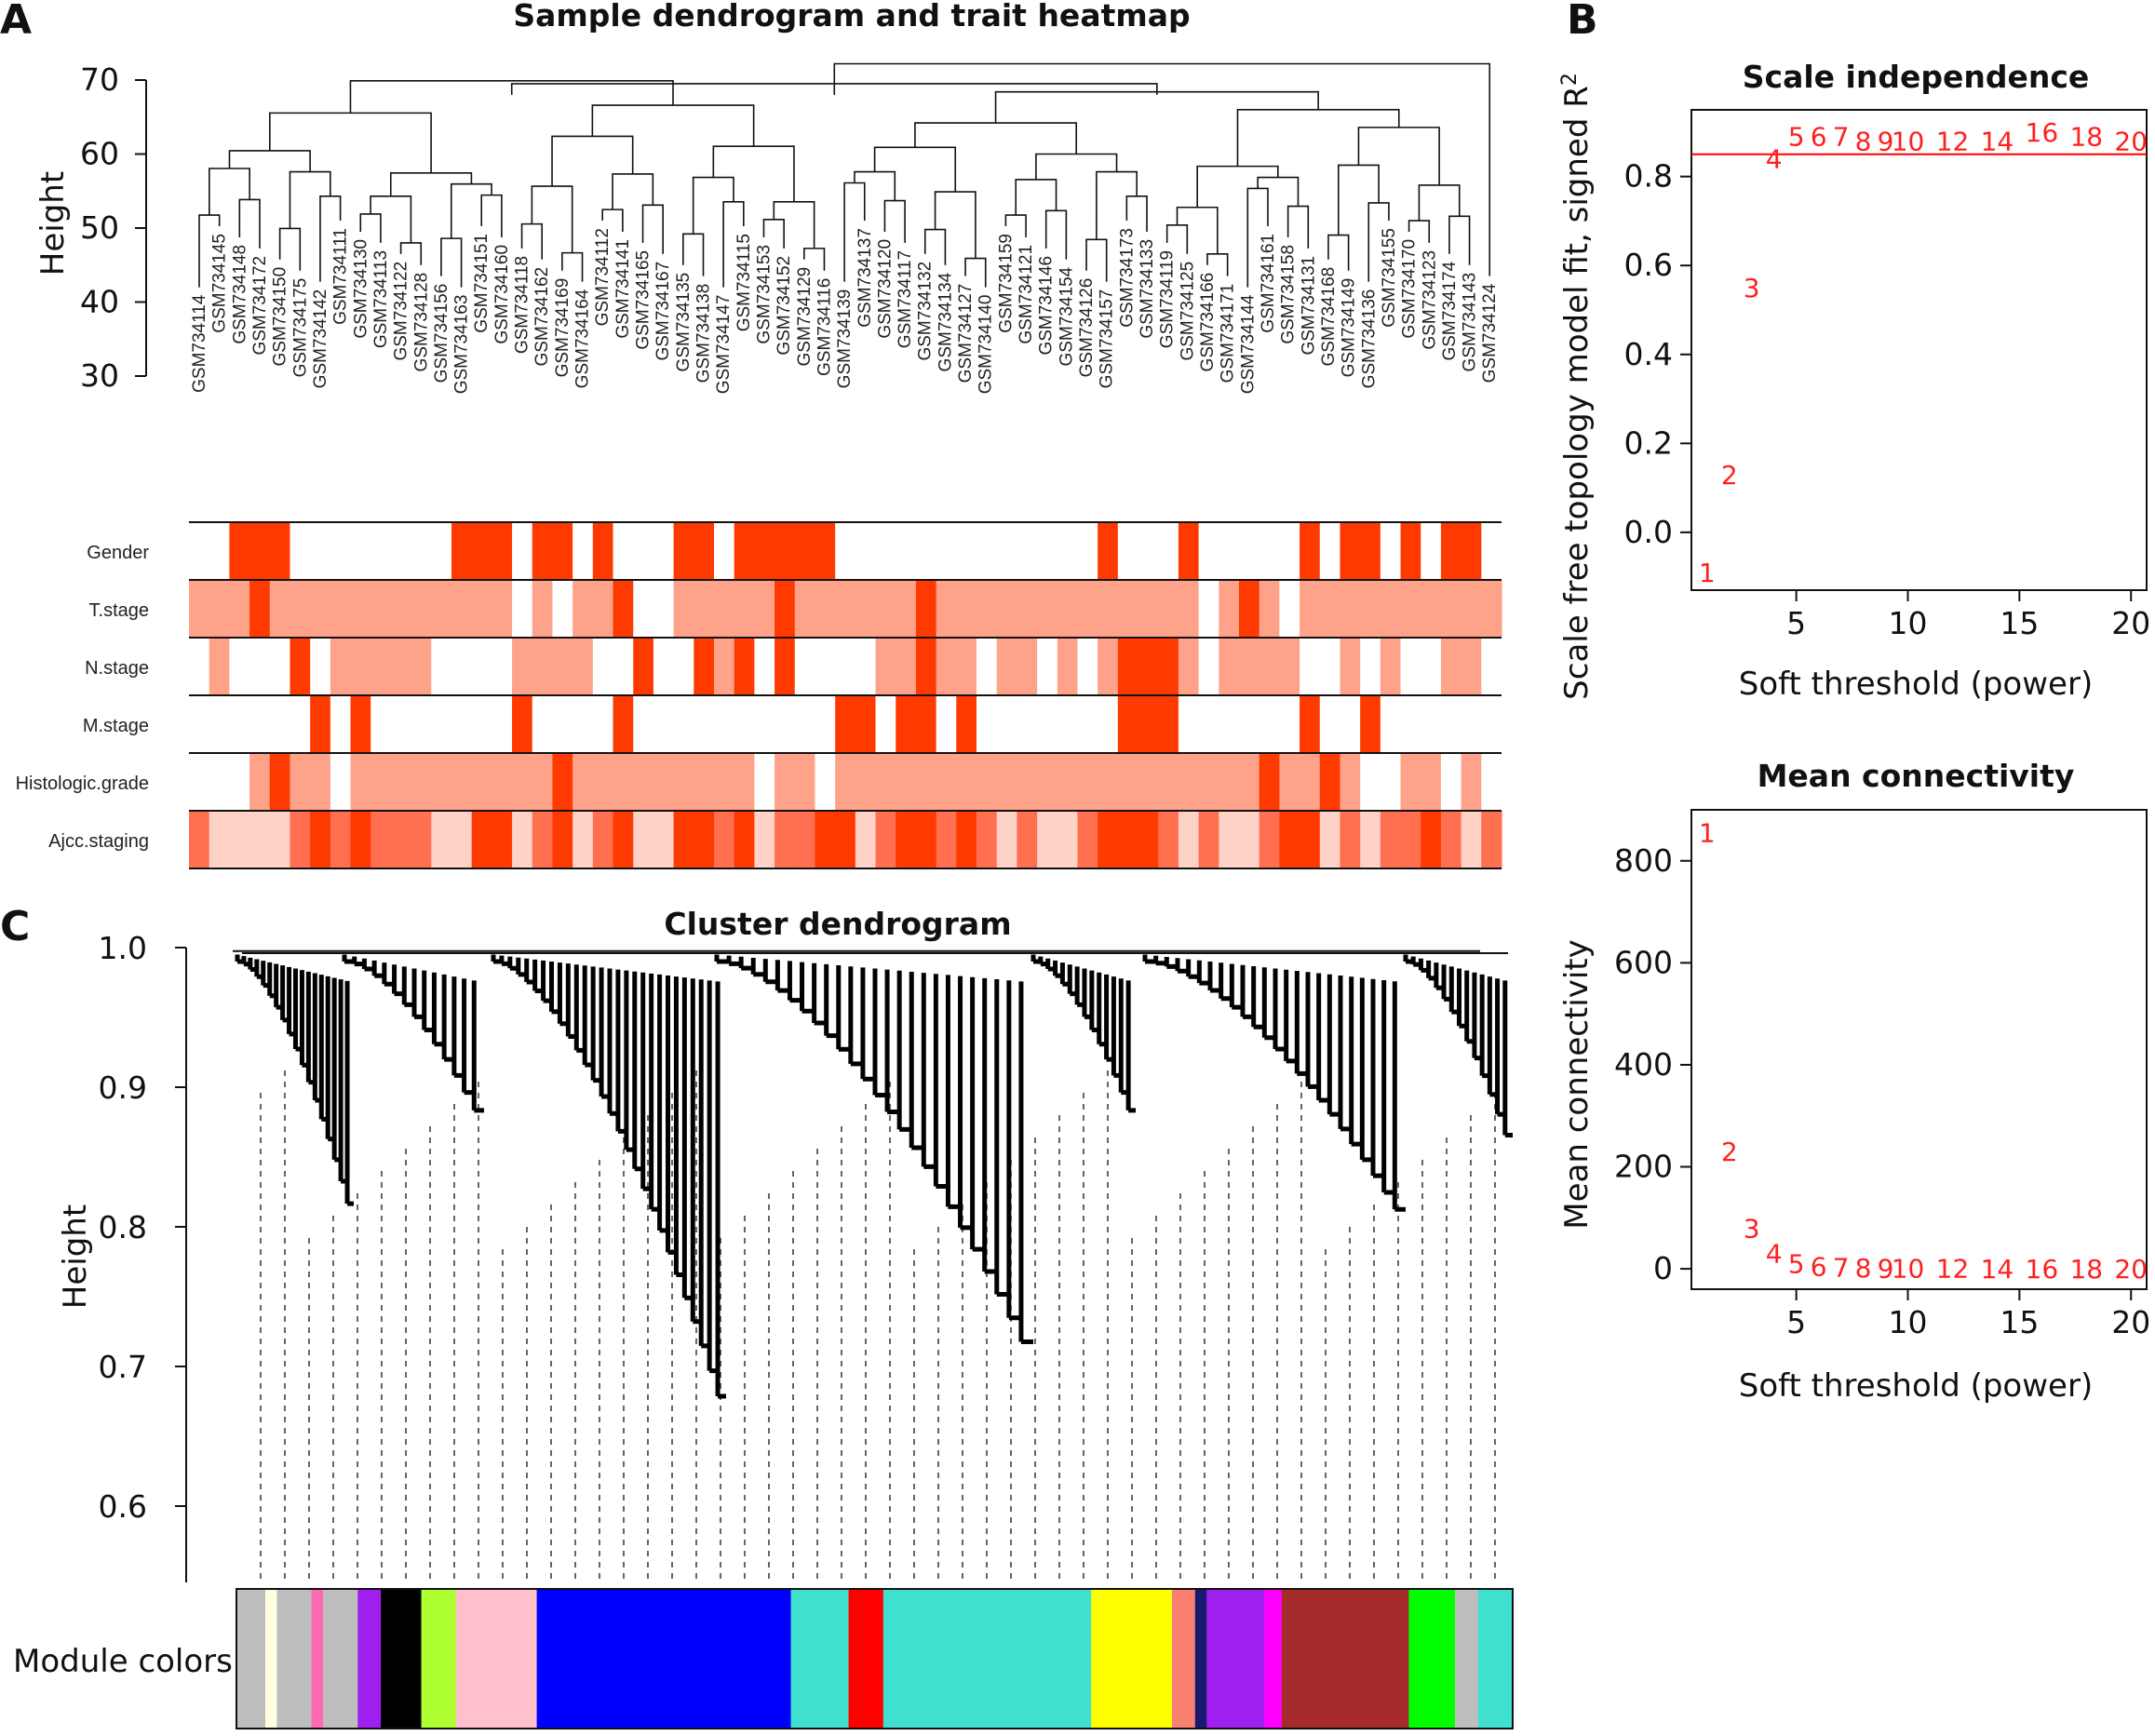 The image size is (2155, 1736). Describe the element at coordinates (321, 339) in the screenshot. I see `sample-label: GSM734142` at that location.